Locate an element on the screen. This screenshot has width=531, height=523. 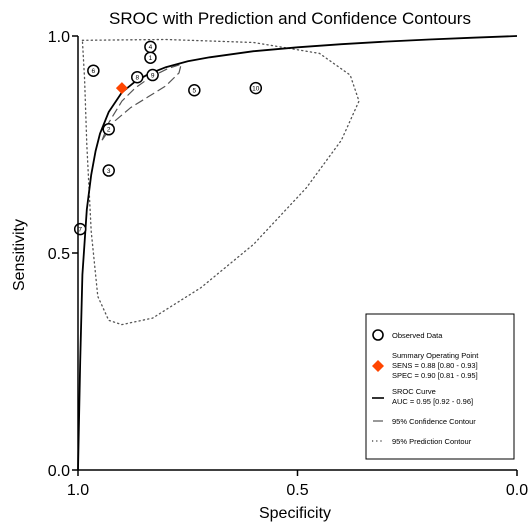
x-tick-label: 1.0 is located at coordinates (78, 490).